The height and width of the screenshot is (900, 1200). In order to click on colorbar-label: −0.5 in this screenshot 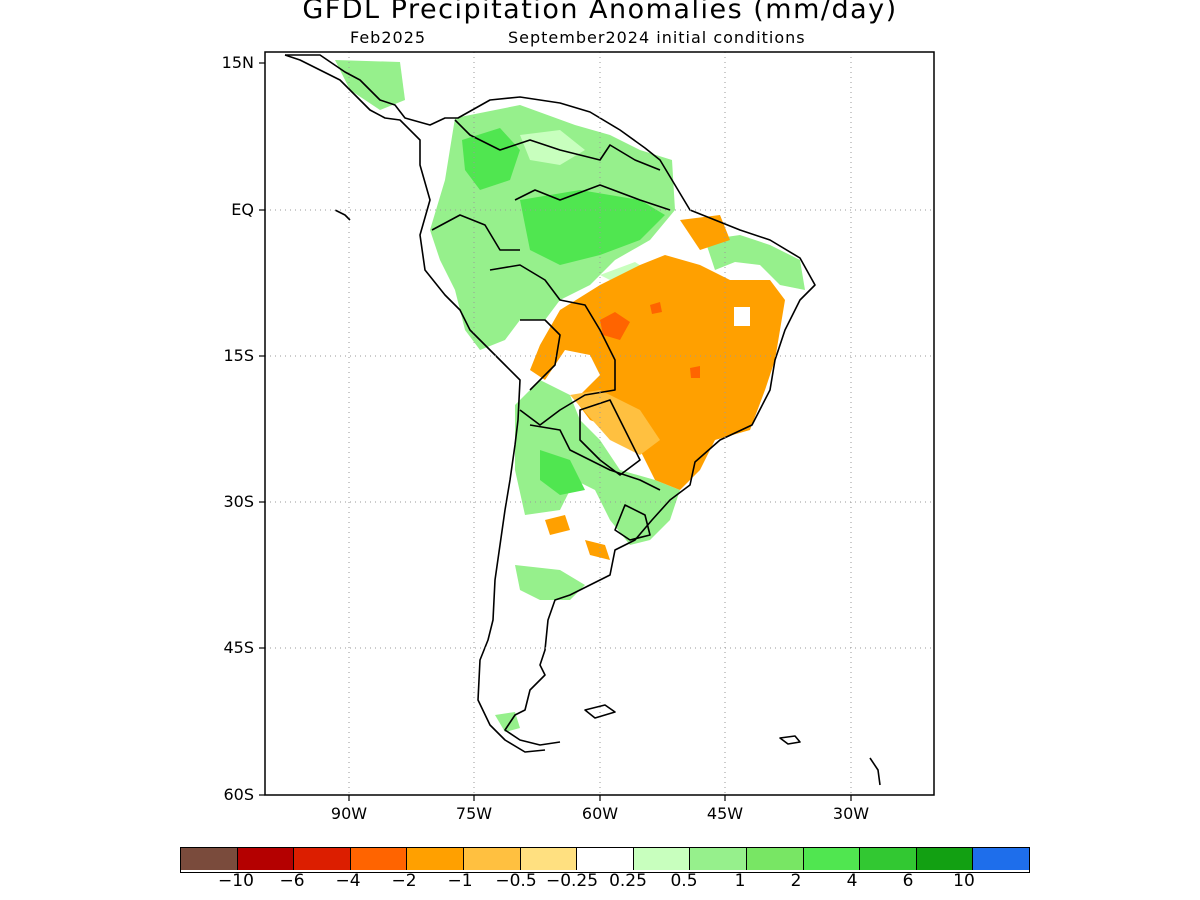, I will do `click(516, 881)`.